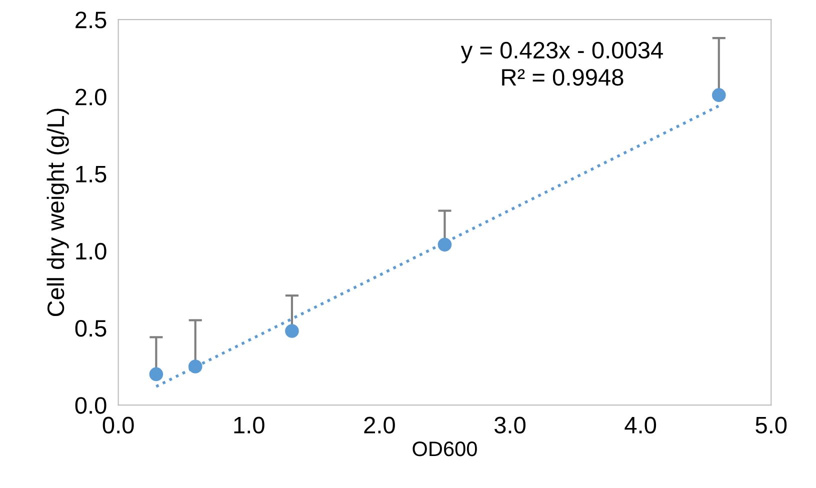 The height and width of the screenshot is (488, 816). I want to click on x-tick-label: 2.0, so click(379, 425).